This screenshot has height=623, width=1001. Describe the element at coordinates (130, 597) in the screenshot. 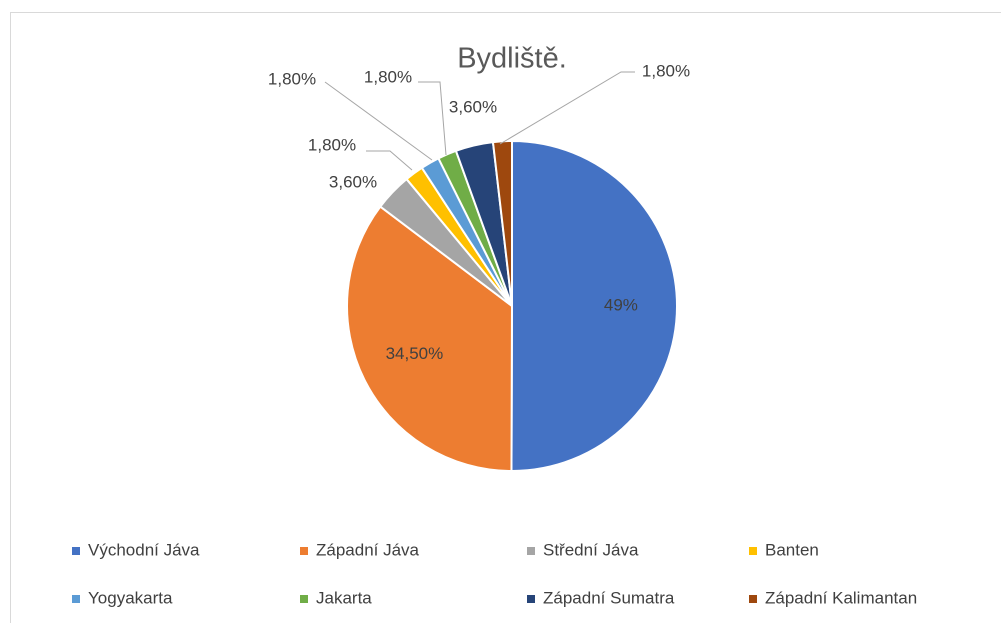

I see `legend-label: Yogyakarta` at that location.